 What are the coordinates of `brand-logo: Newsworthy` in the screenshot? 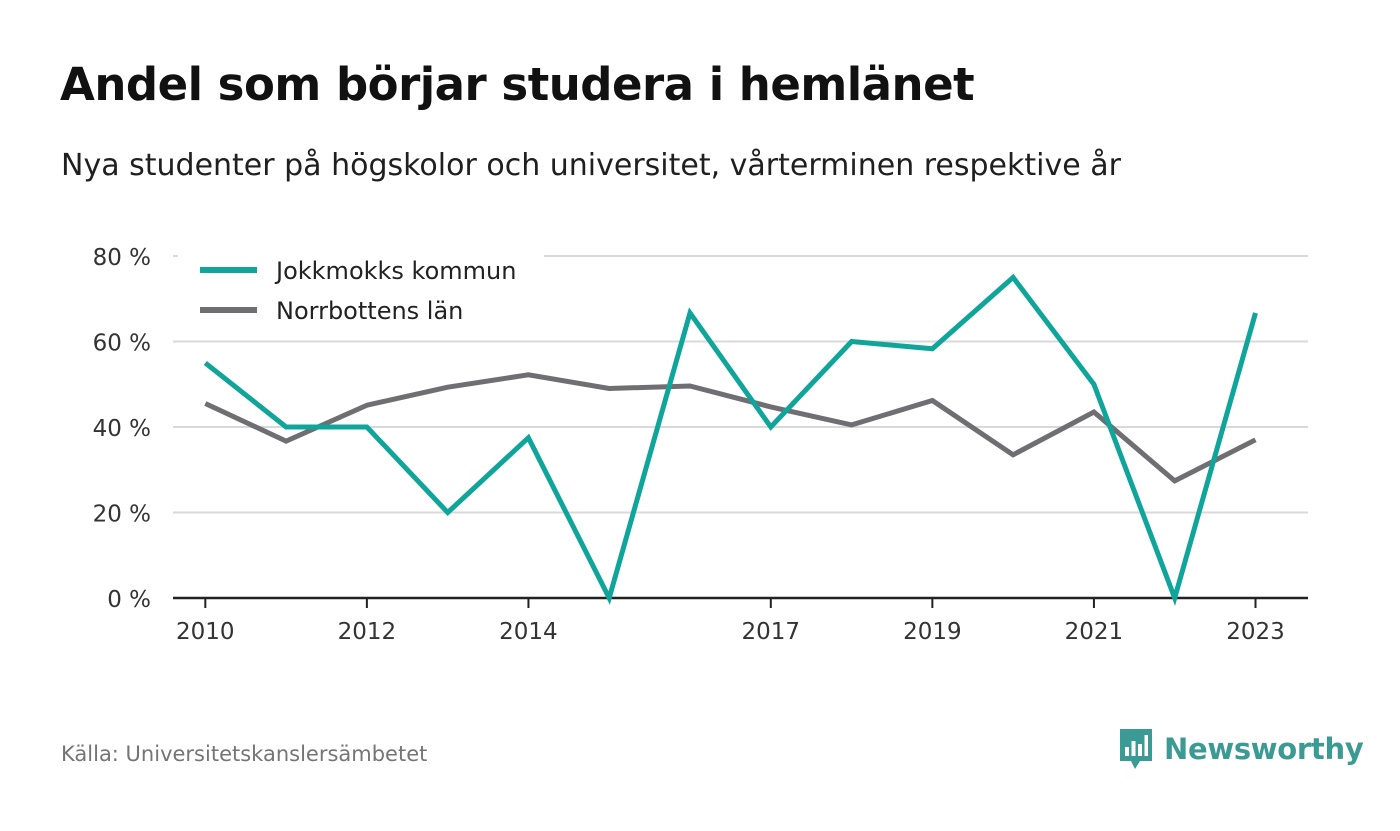 It's located at (1241, 749).